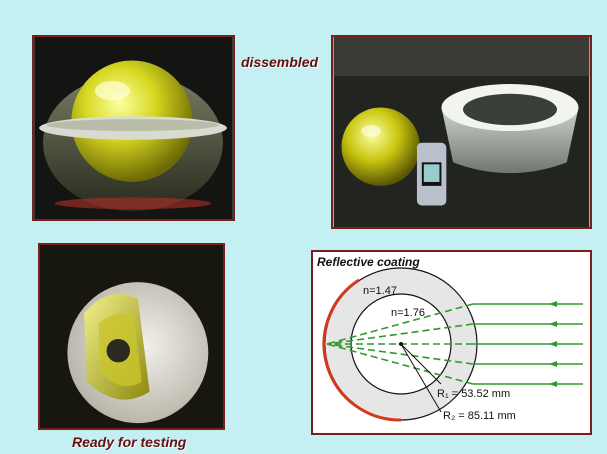 This screenshot has height=454, width=607. What do you see at coordinates (479, 416) in the screenshot?
I see `label-r2: R₂ = 85.11 mm` at bounding box center [479, 416].